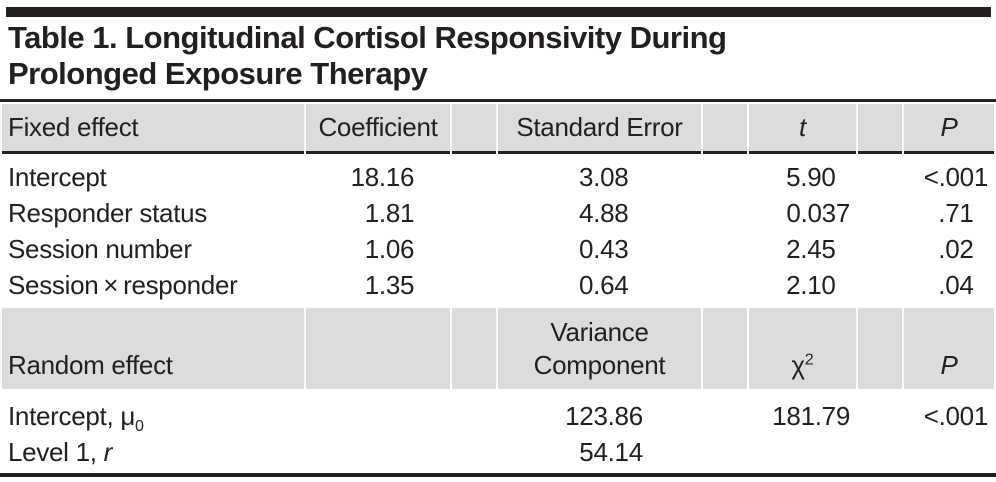  Describe the element at coordinates (811, 416) in the screenshot. I see `chi-squared-value: 181.79` at that location.